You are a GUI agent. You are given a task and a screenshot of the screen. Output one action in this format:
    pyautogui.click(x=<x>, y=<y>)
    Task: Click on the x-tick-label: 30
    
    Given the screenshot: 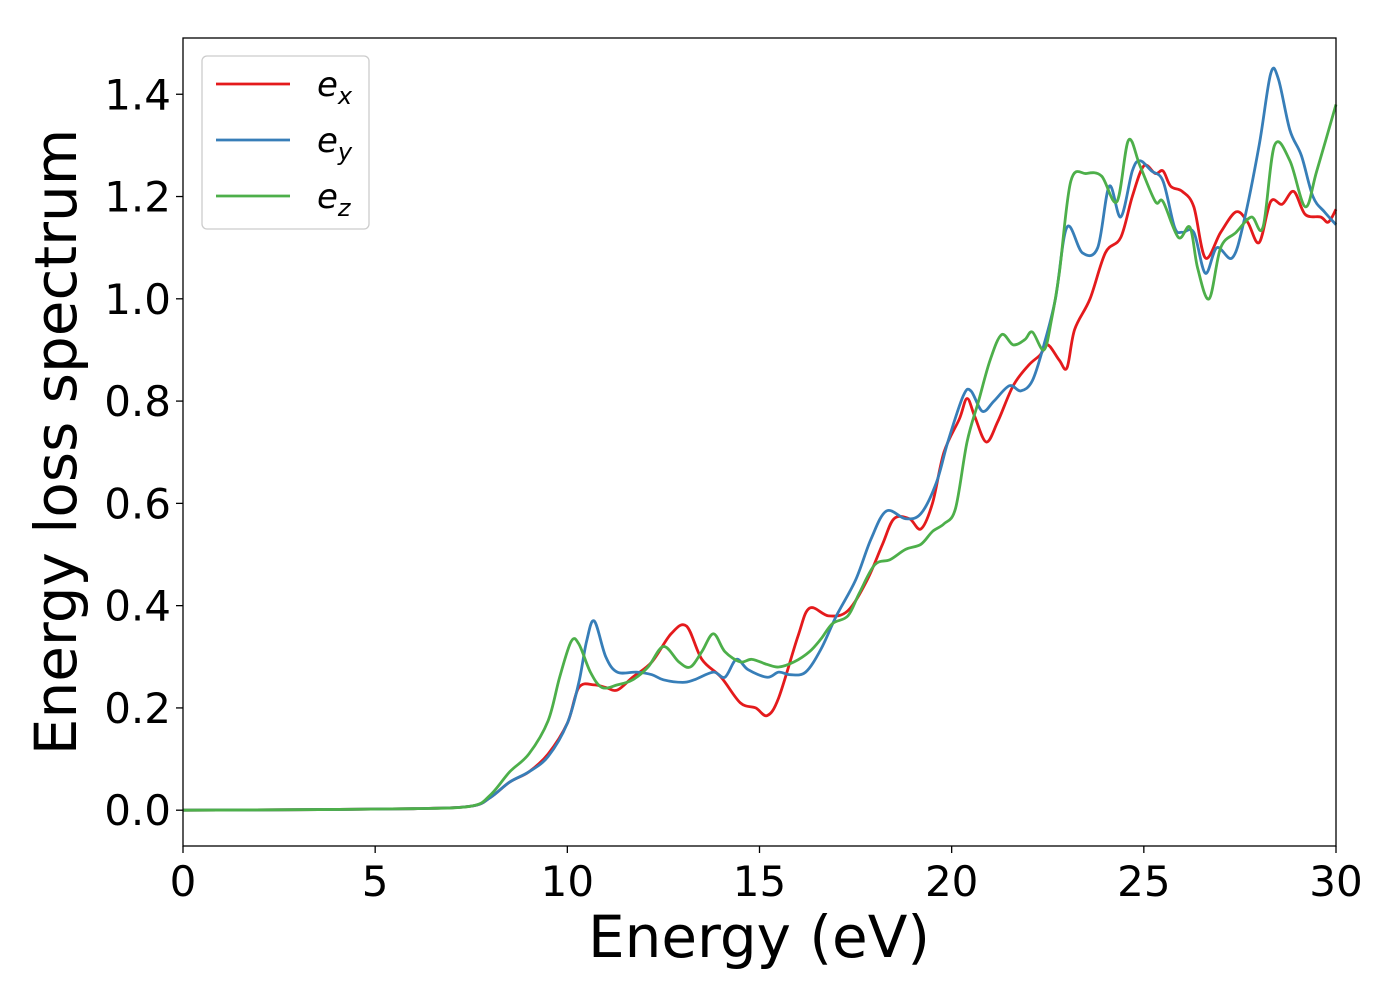 What is the action you would take?
    pyautogui.click(x=1335, y=881)
    